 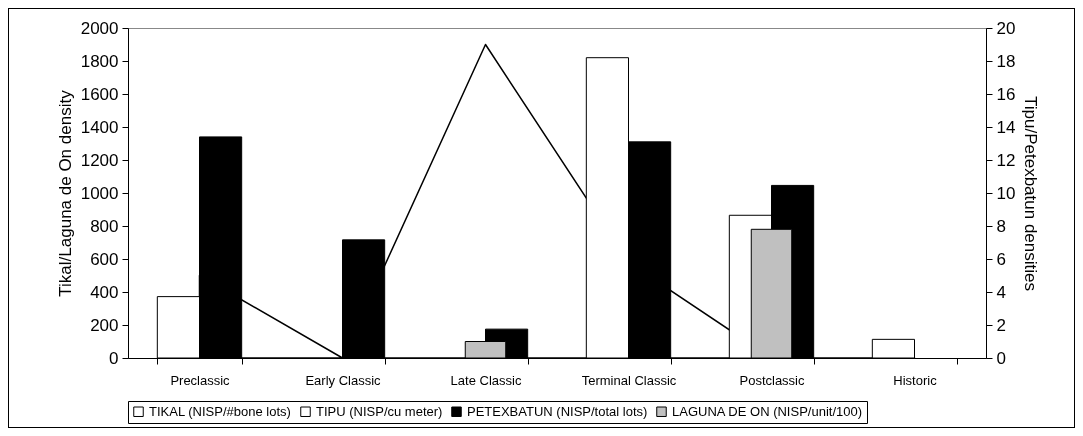 What do you see at coordinates (99, 94) in the screenshot?
I see `y-tick-label: 1600` at bounding box center [99, 94].